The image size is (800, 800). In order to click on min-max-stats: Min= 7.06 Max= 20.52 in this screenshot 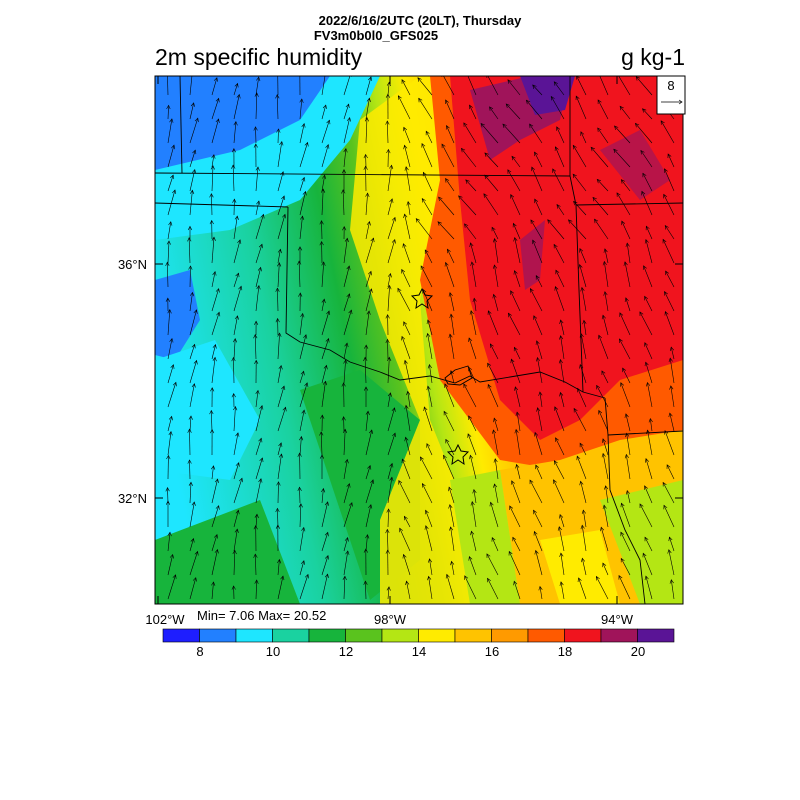, I will do `click(262, 615)`.